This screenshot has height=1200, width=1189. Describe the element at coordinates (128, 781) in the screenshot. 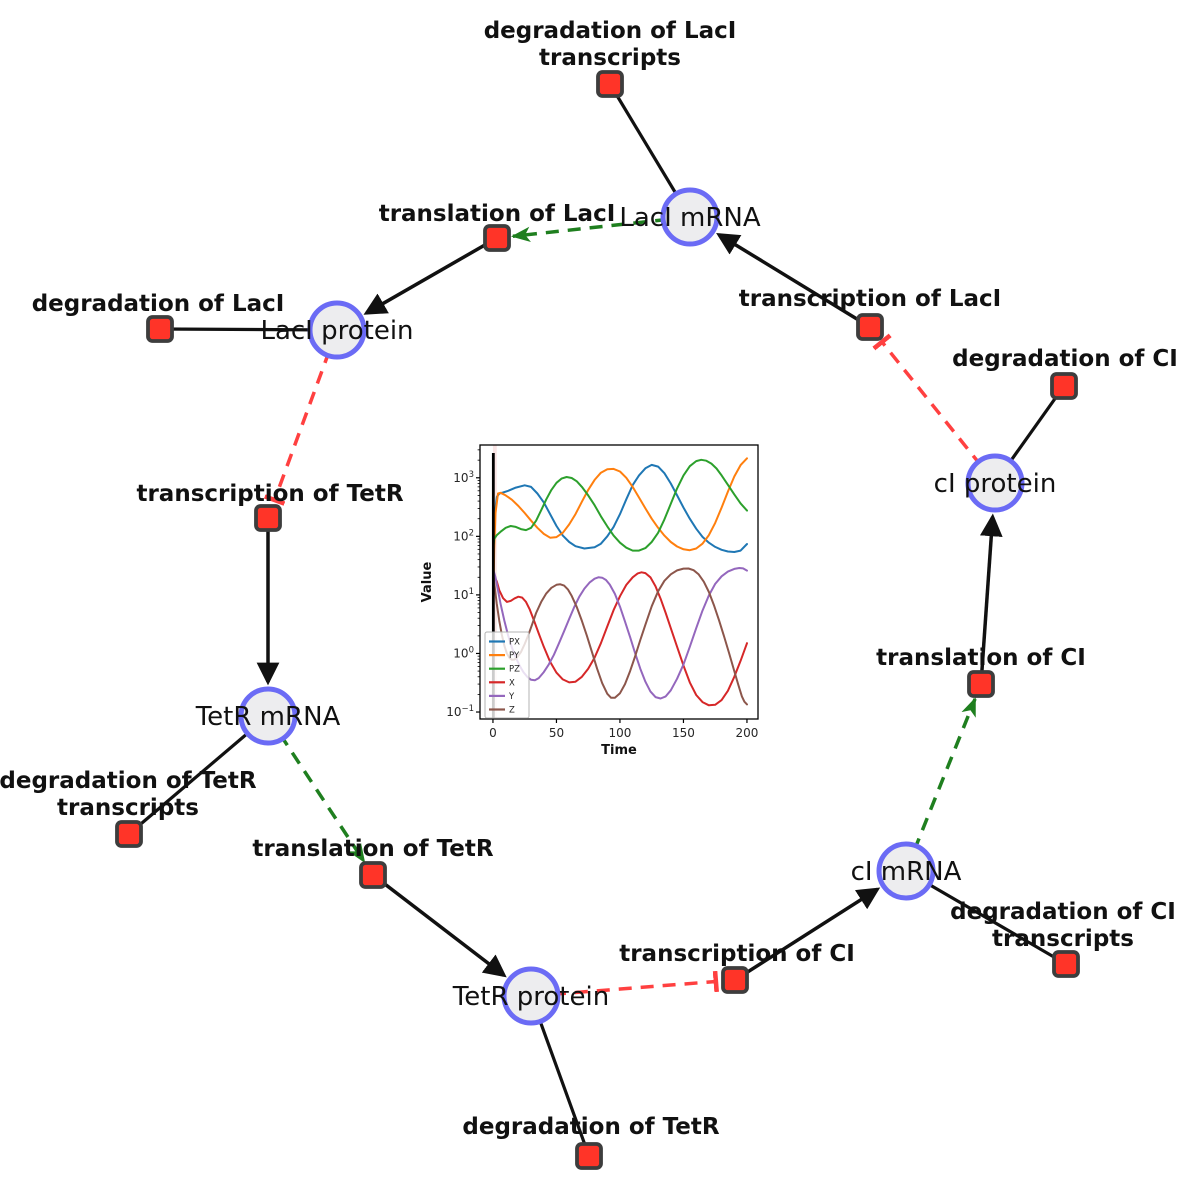

I see `reaction-label-deg-tetr-transcripts-line0: degradation of TetR` at that location.